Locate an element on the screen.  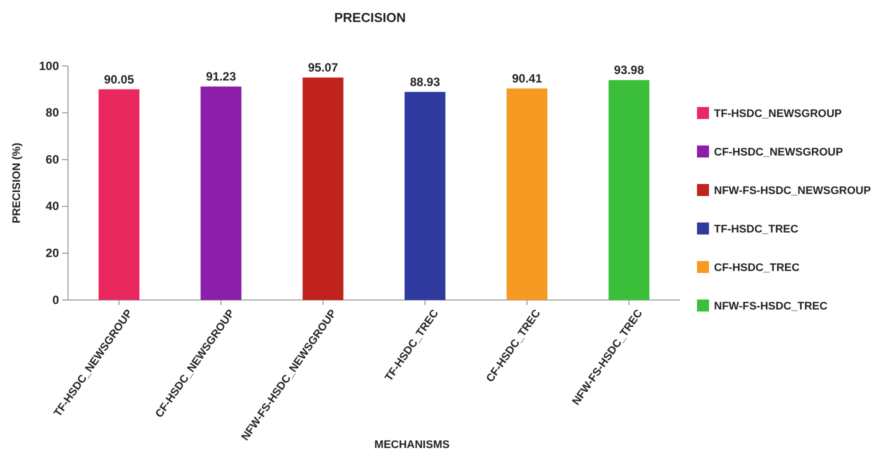
legend-label: CF-HSDC_TREC is located at coordinates (757, 268).